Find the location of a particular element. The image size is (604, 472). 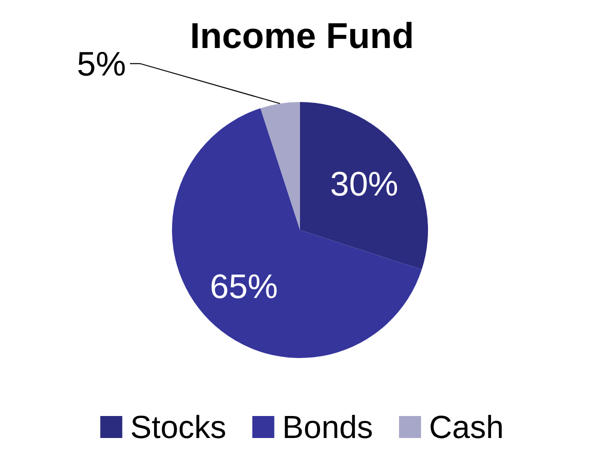

data-label: 30% is located at coordinates (364, 184).